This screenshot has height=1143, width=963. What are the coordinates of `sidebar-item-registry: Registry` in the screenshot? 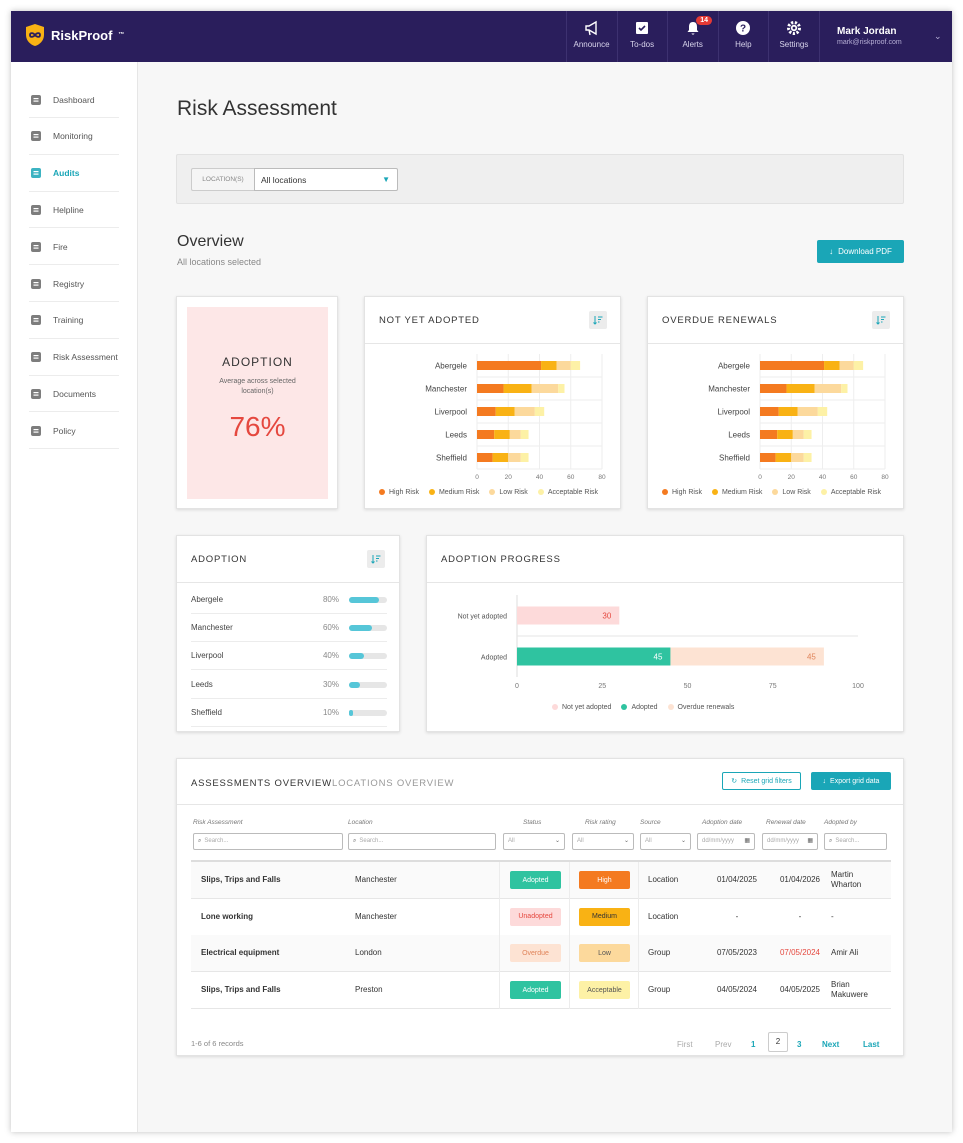 It's located at (74, 284).